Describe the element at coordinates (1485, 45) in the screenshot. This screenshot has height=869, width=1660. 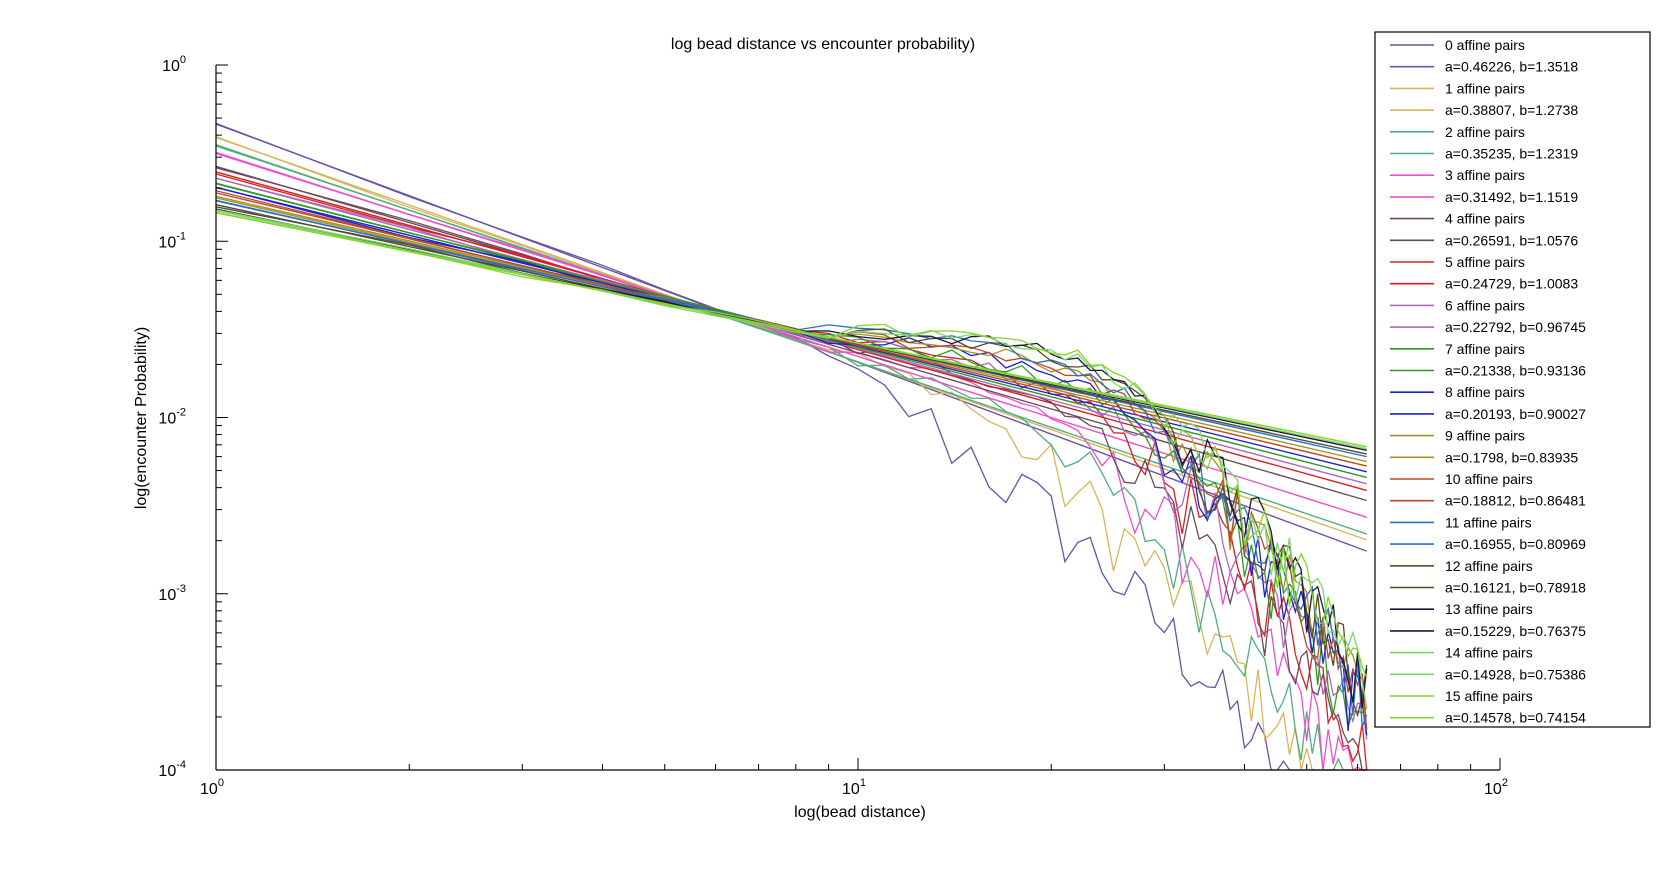
I see `legend-label: 0 affine pairs` at that location.